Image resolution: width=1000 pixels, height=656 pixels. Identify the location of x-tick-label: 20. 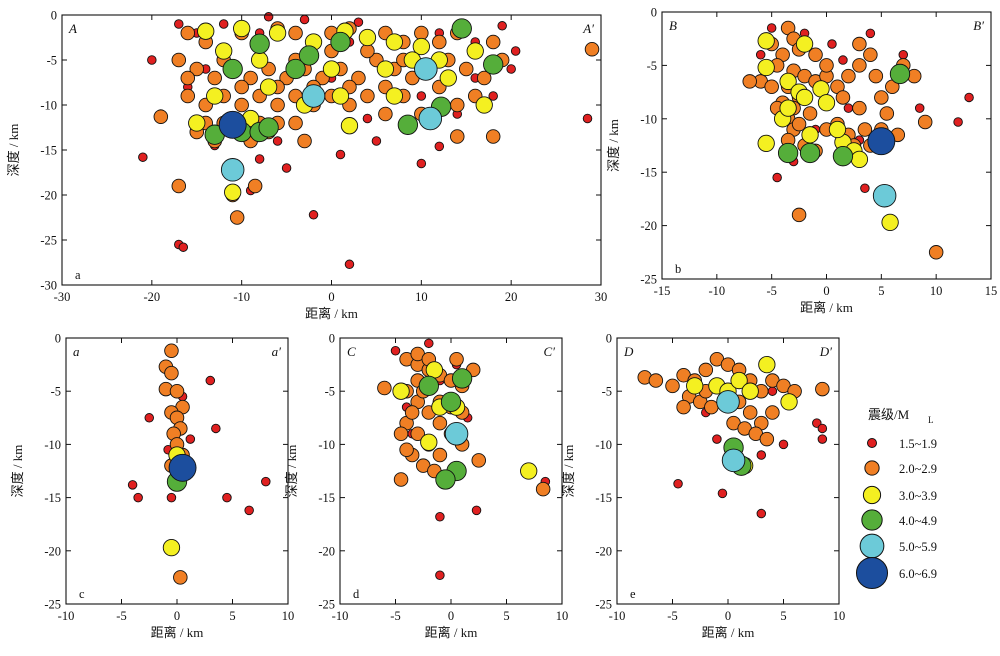
(511, 297).